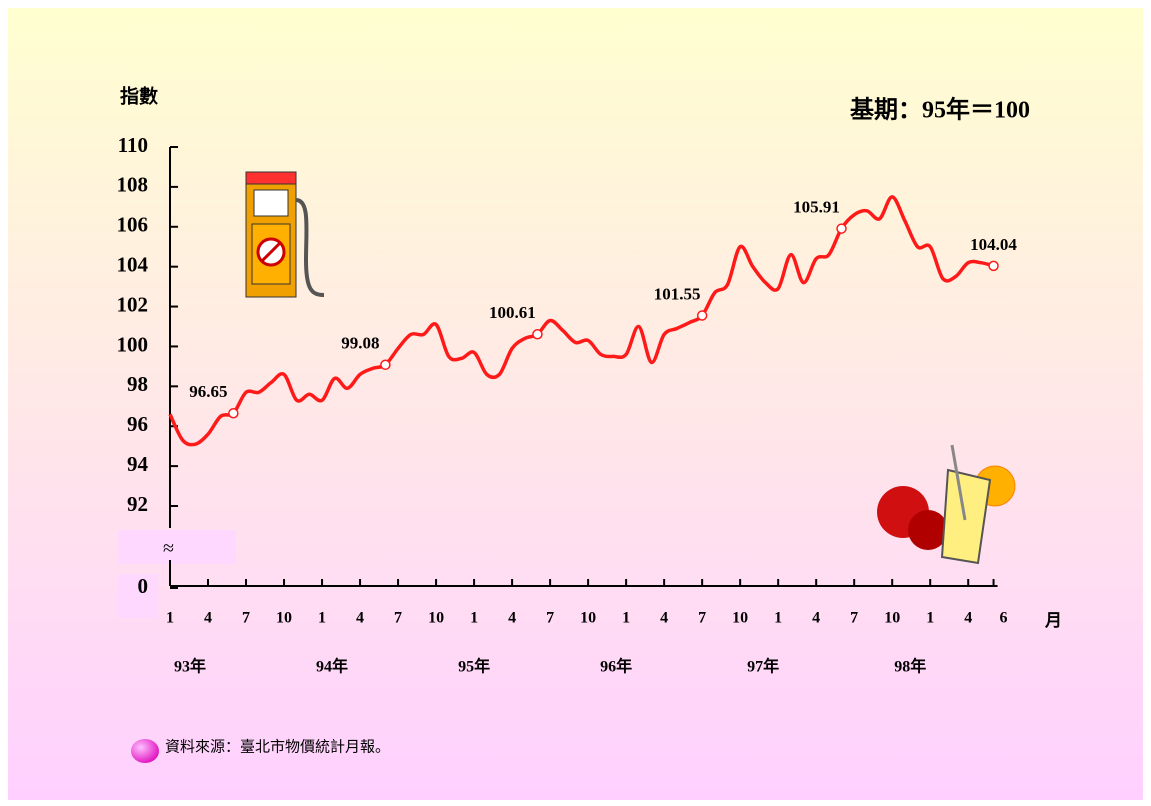  I want to click on data-label: 99.08, so click(360, 343).